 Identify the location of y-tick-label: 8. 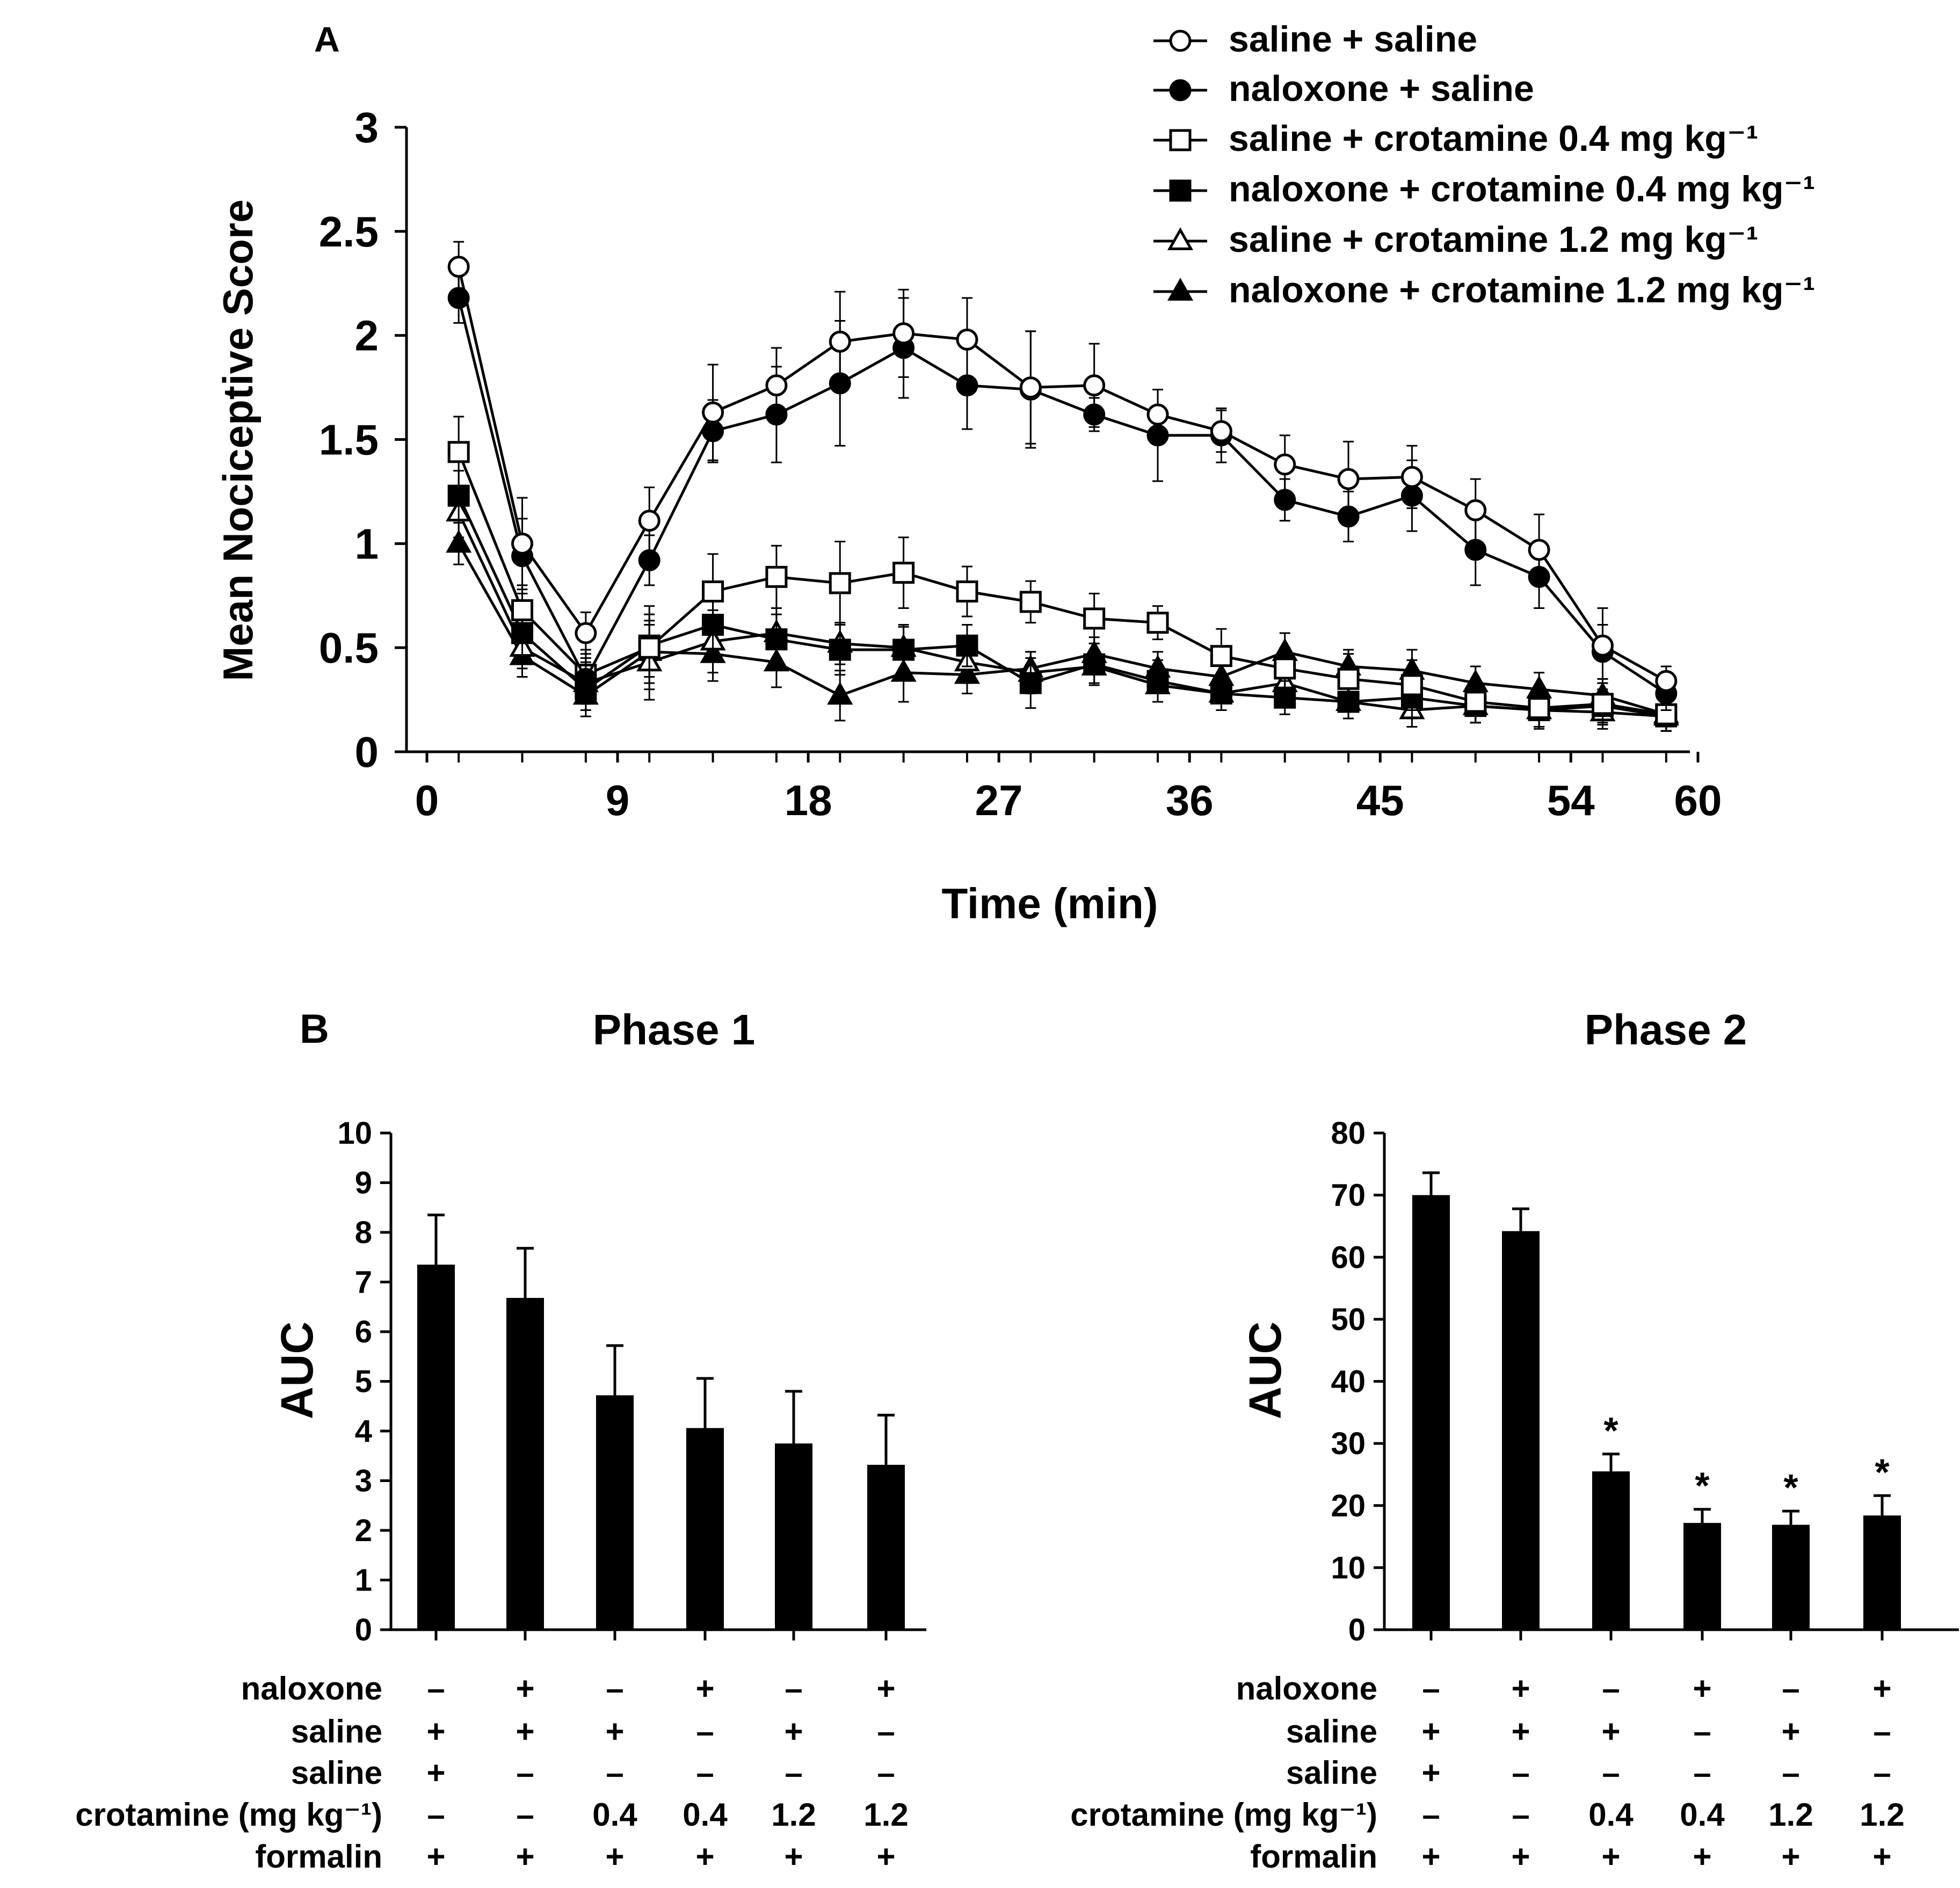
(363, 1233).